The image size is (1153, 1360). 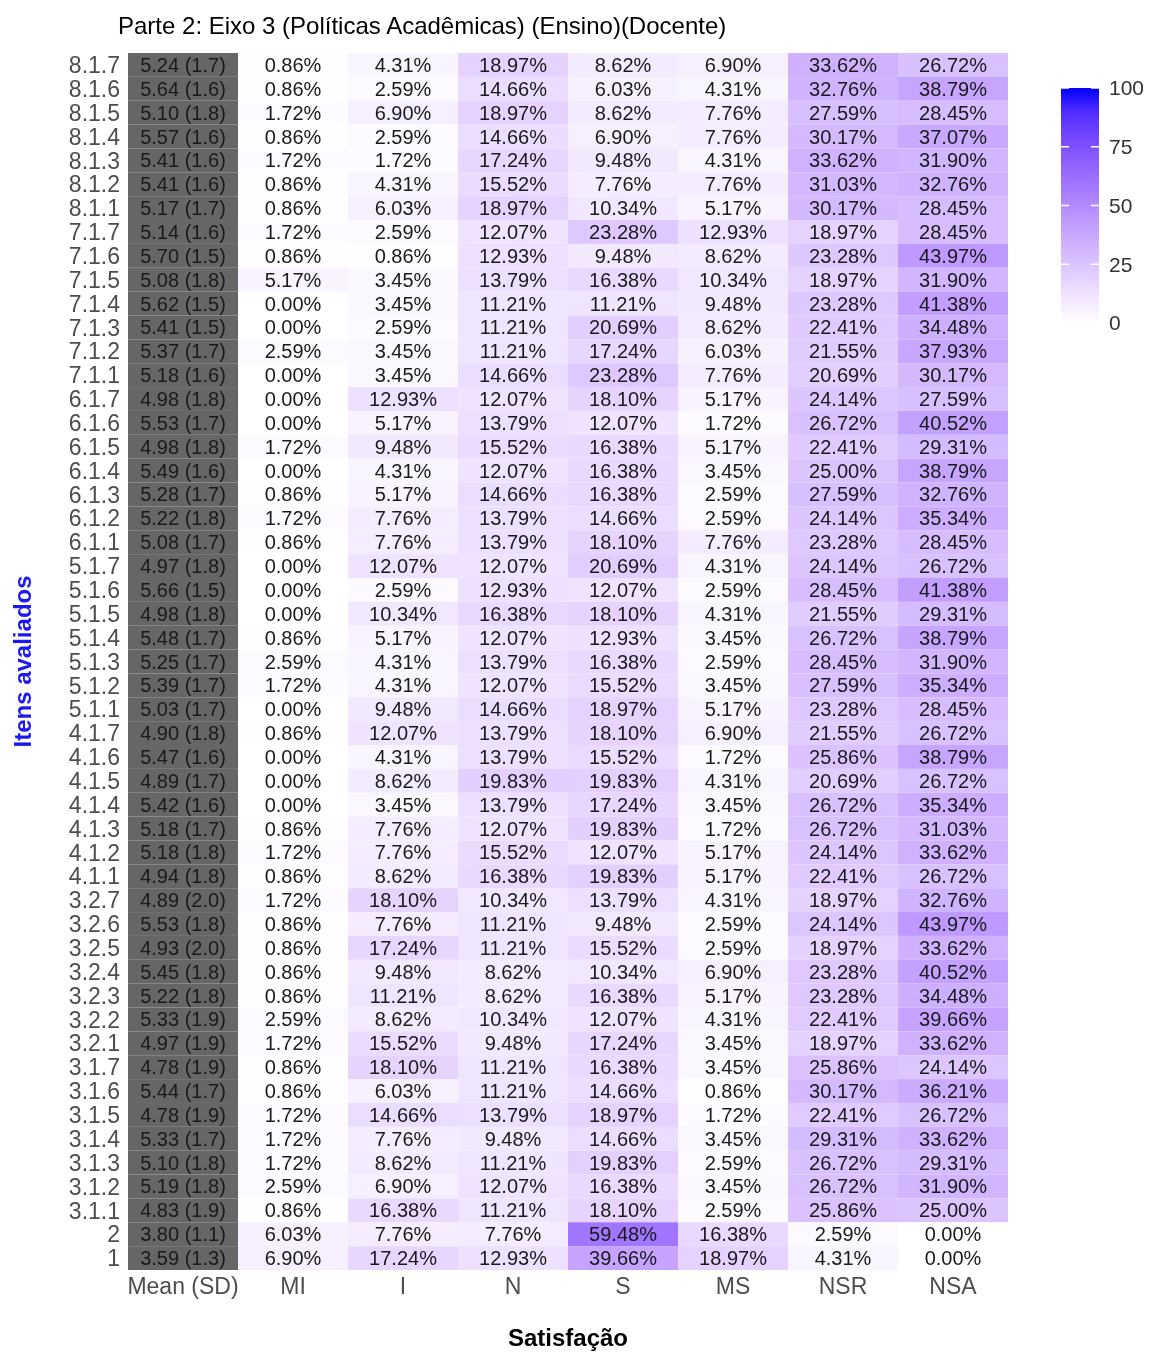 What do you see at coordinates (183, 375) in the screenshot?
I see `text: 5.18 (1.6)` at bounding box center [183, 375].